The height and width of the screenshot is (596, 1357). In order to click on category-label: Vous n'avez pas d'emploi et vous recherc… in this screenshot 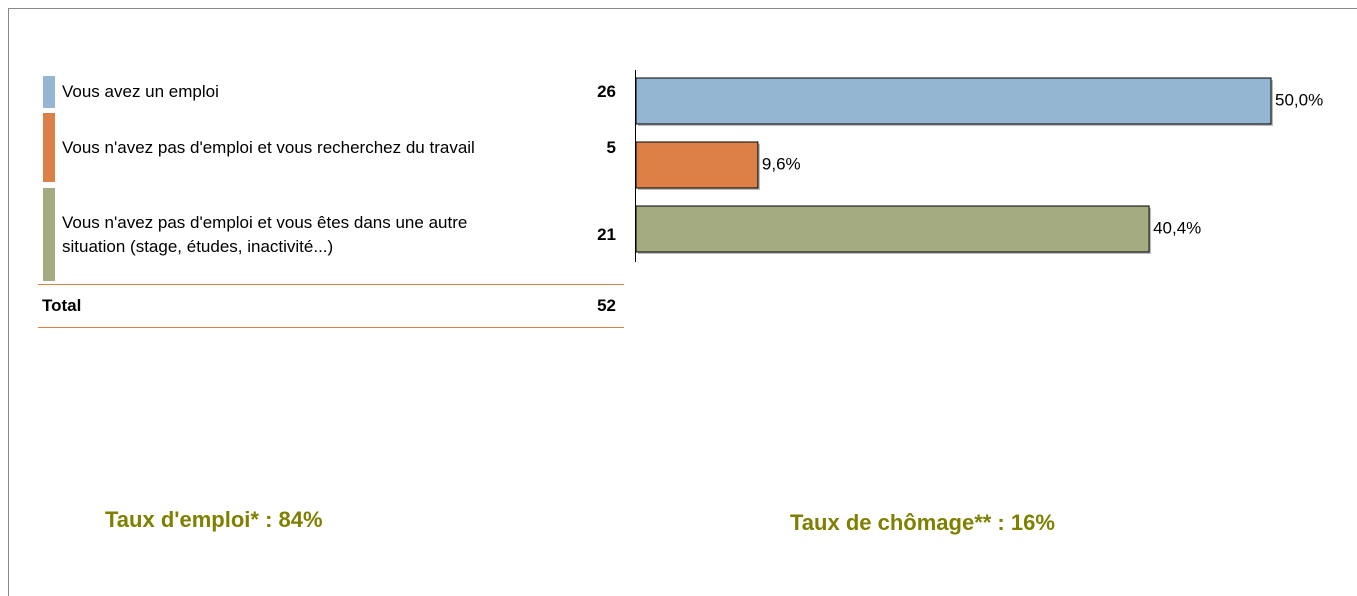, I will do `click(268, 147)`.